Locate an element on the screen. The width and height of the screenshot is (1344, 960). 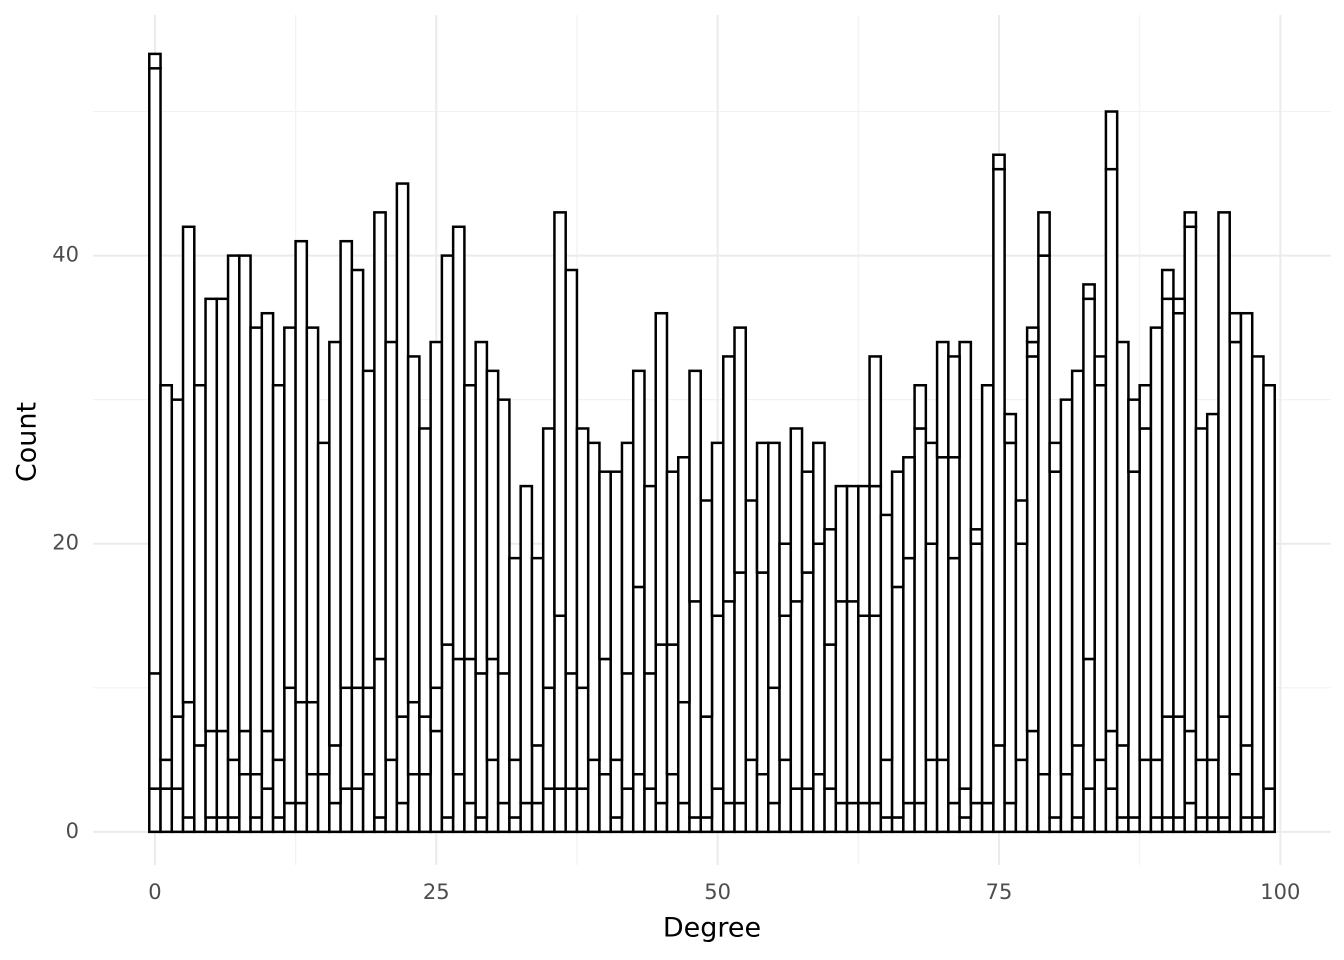
y-axis-title: Count is located at coordinates (27, 442).